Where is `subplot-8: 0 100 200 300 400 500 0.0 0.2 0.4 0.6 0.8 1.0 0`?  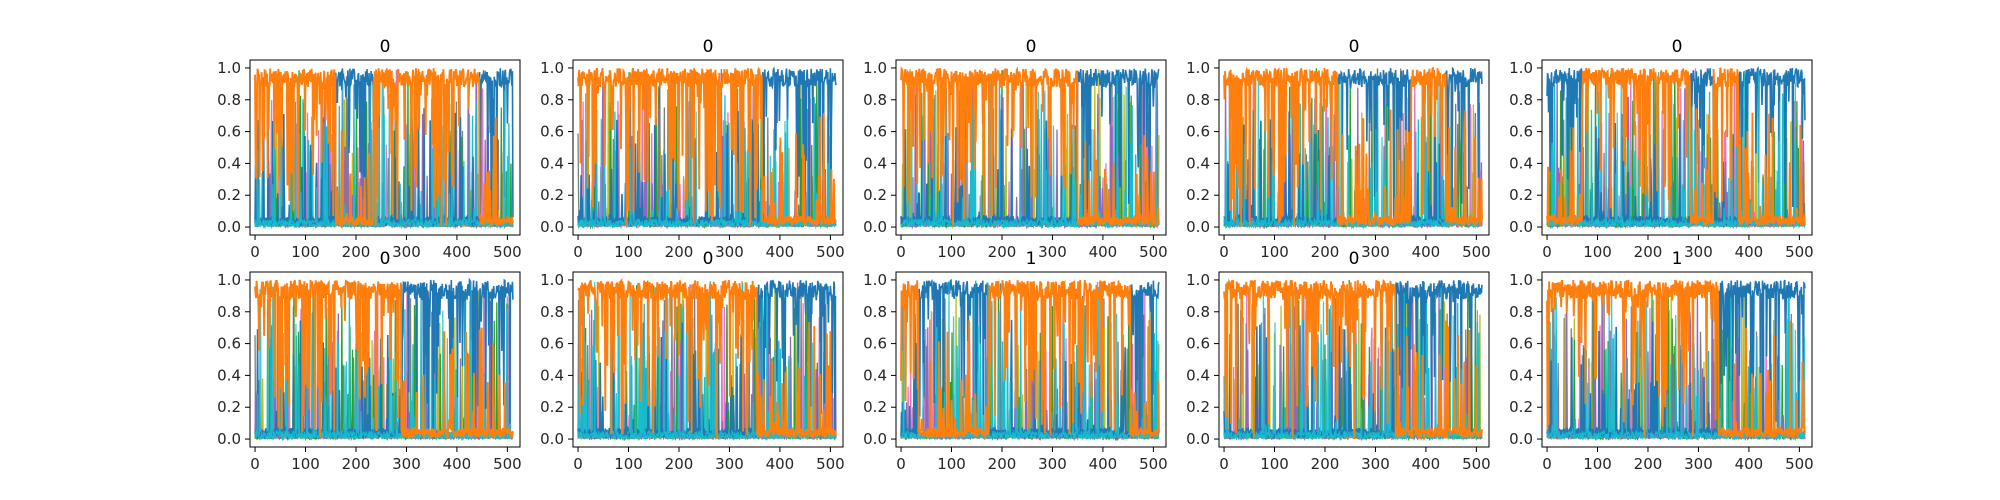 subplot-8: 0 100 200 300 400 500 0.0 0.2 0.4 0.6 0.8 1.0 0 is located at coordinates (1338, 361).